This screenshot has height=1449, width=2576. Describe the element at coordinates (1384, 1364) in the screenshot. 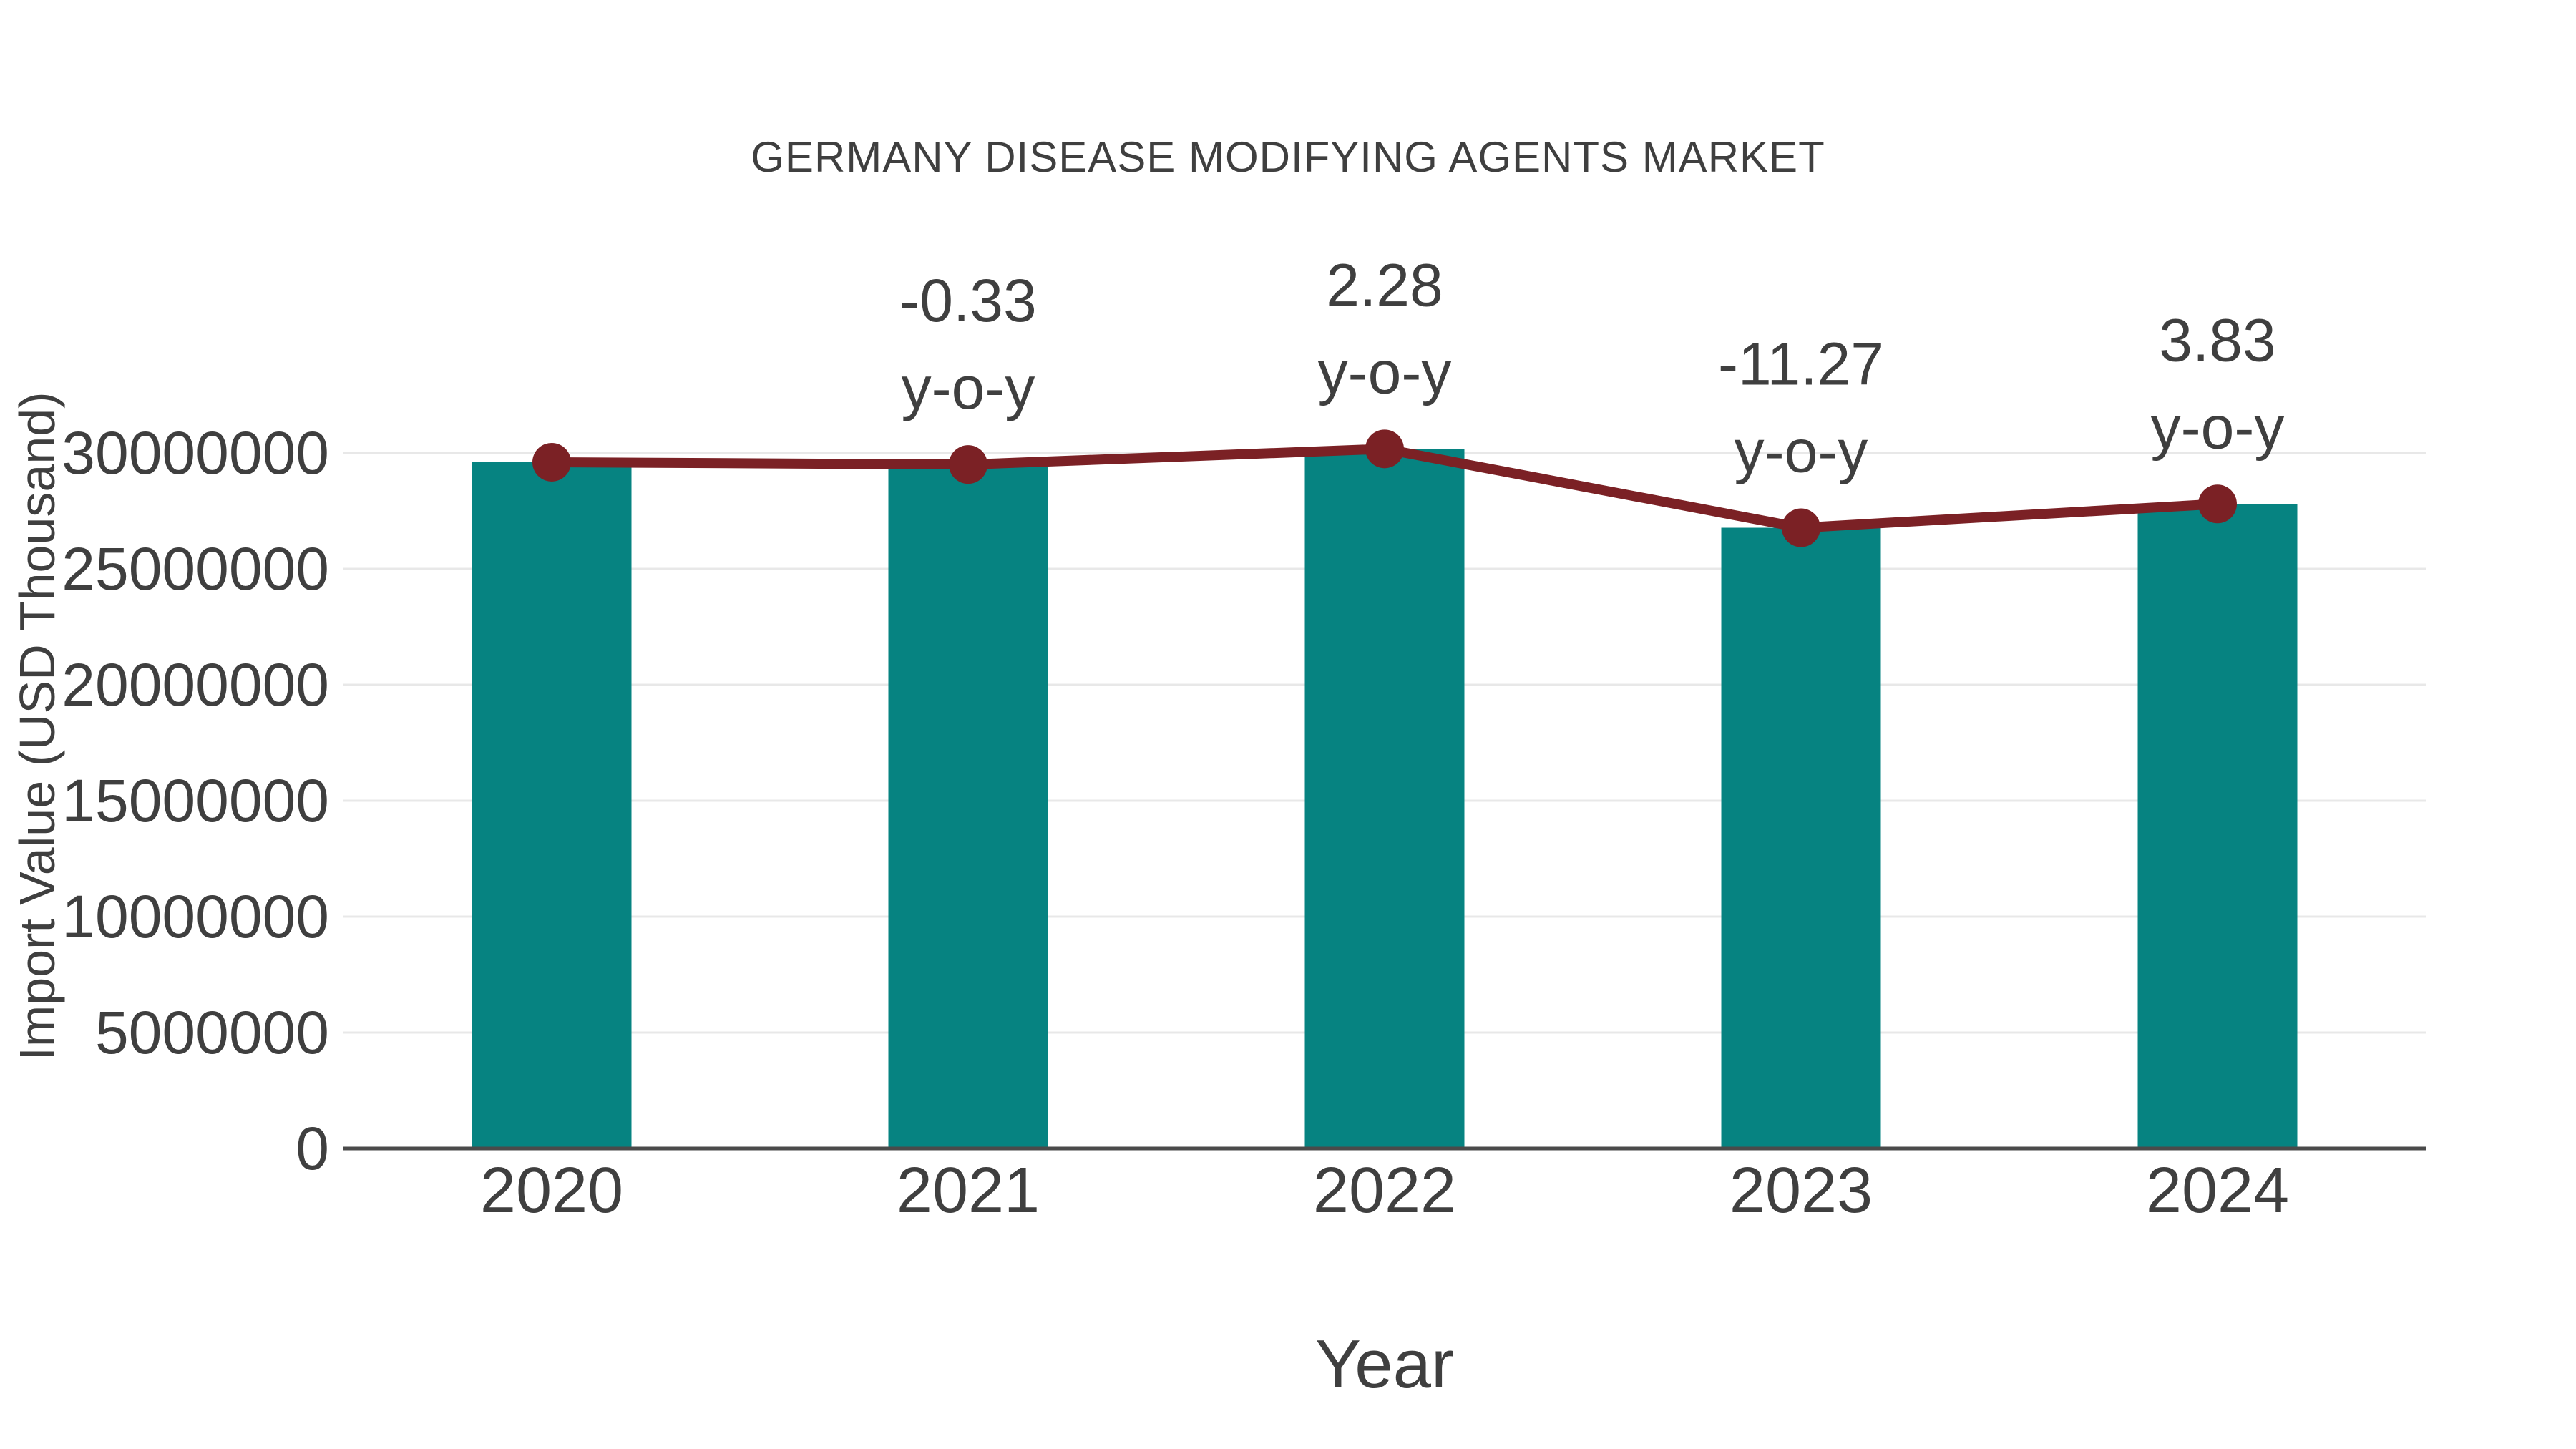

I see `x-axis-title: Year` at that location.